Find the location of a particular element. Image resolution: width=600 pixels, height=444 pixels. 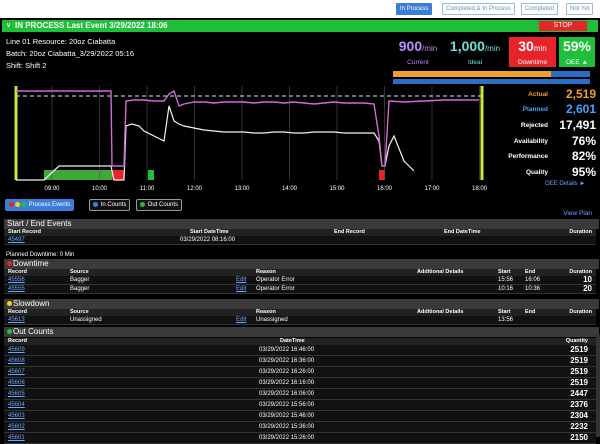

current-rate-unit: /min is located at coordinates (429, 48).